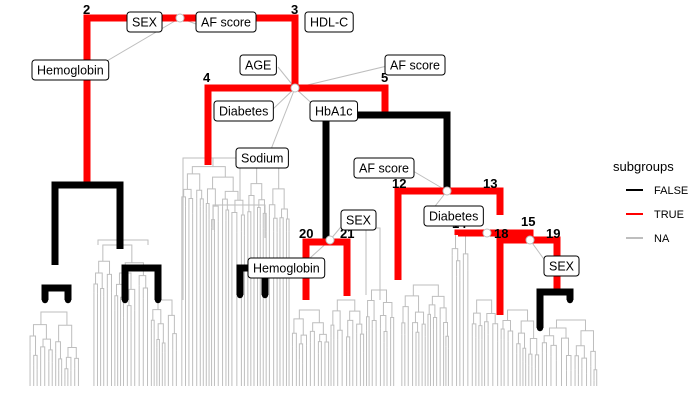 Image resolution: width=692 pixels, height=408 pixels. Describe the element at coordinates (528, 275) in the screenshot. I see `true-branch` at that location.